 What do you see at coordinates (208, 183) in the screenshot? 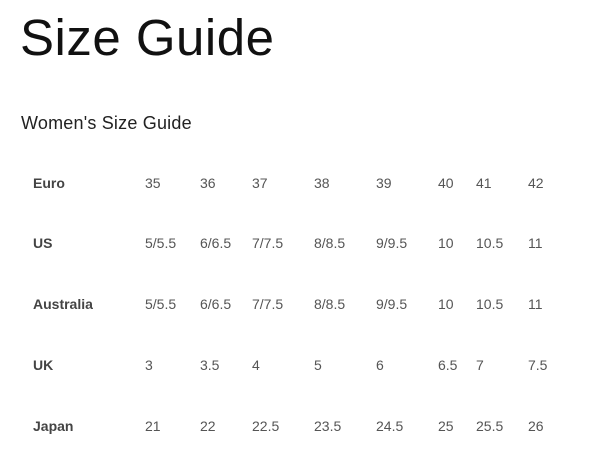
I see `table-cell: 36` at bounding box center [208, 183].